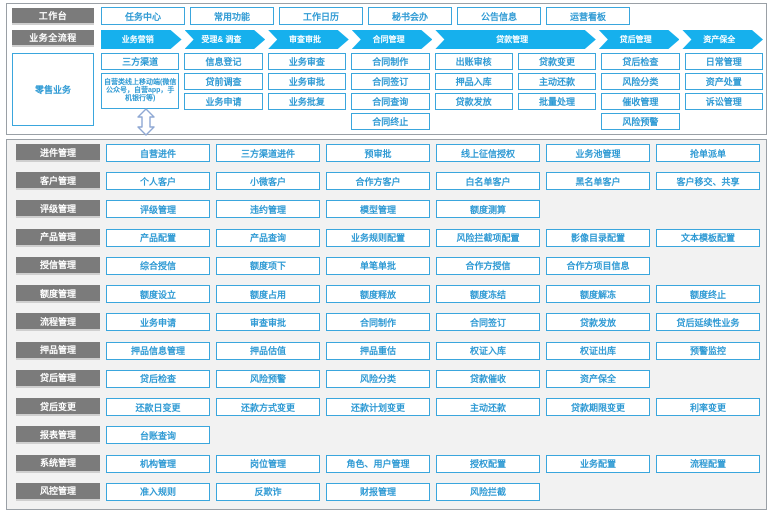  What do you see at coordinates (140, 61) in the screenshot?
I see `process-item: 三方渠道` at bounding box center [140, 61].